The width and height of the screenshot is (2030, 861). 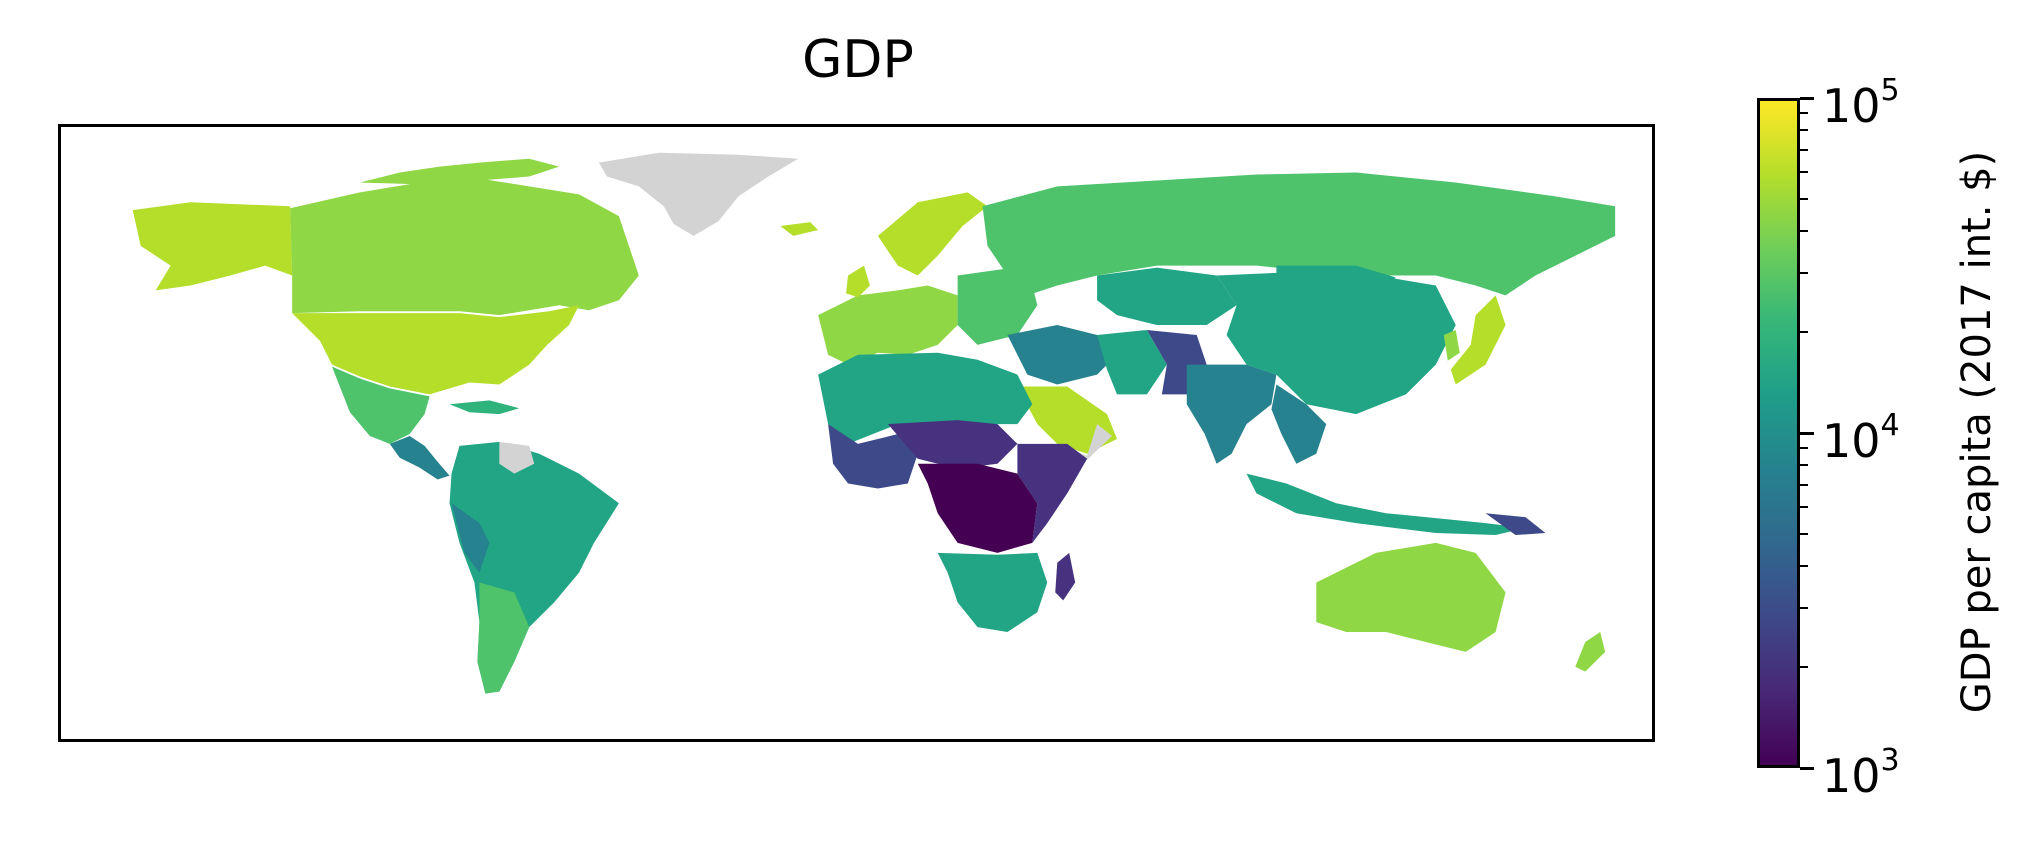 What do you see at coordinates (992, 592) in the screenshot?
I see `southern-africa` at bounding box center [992, 592].